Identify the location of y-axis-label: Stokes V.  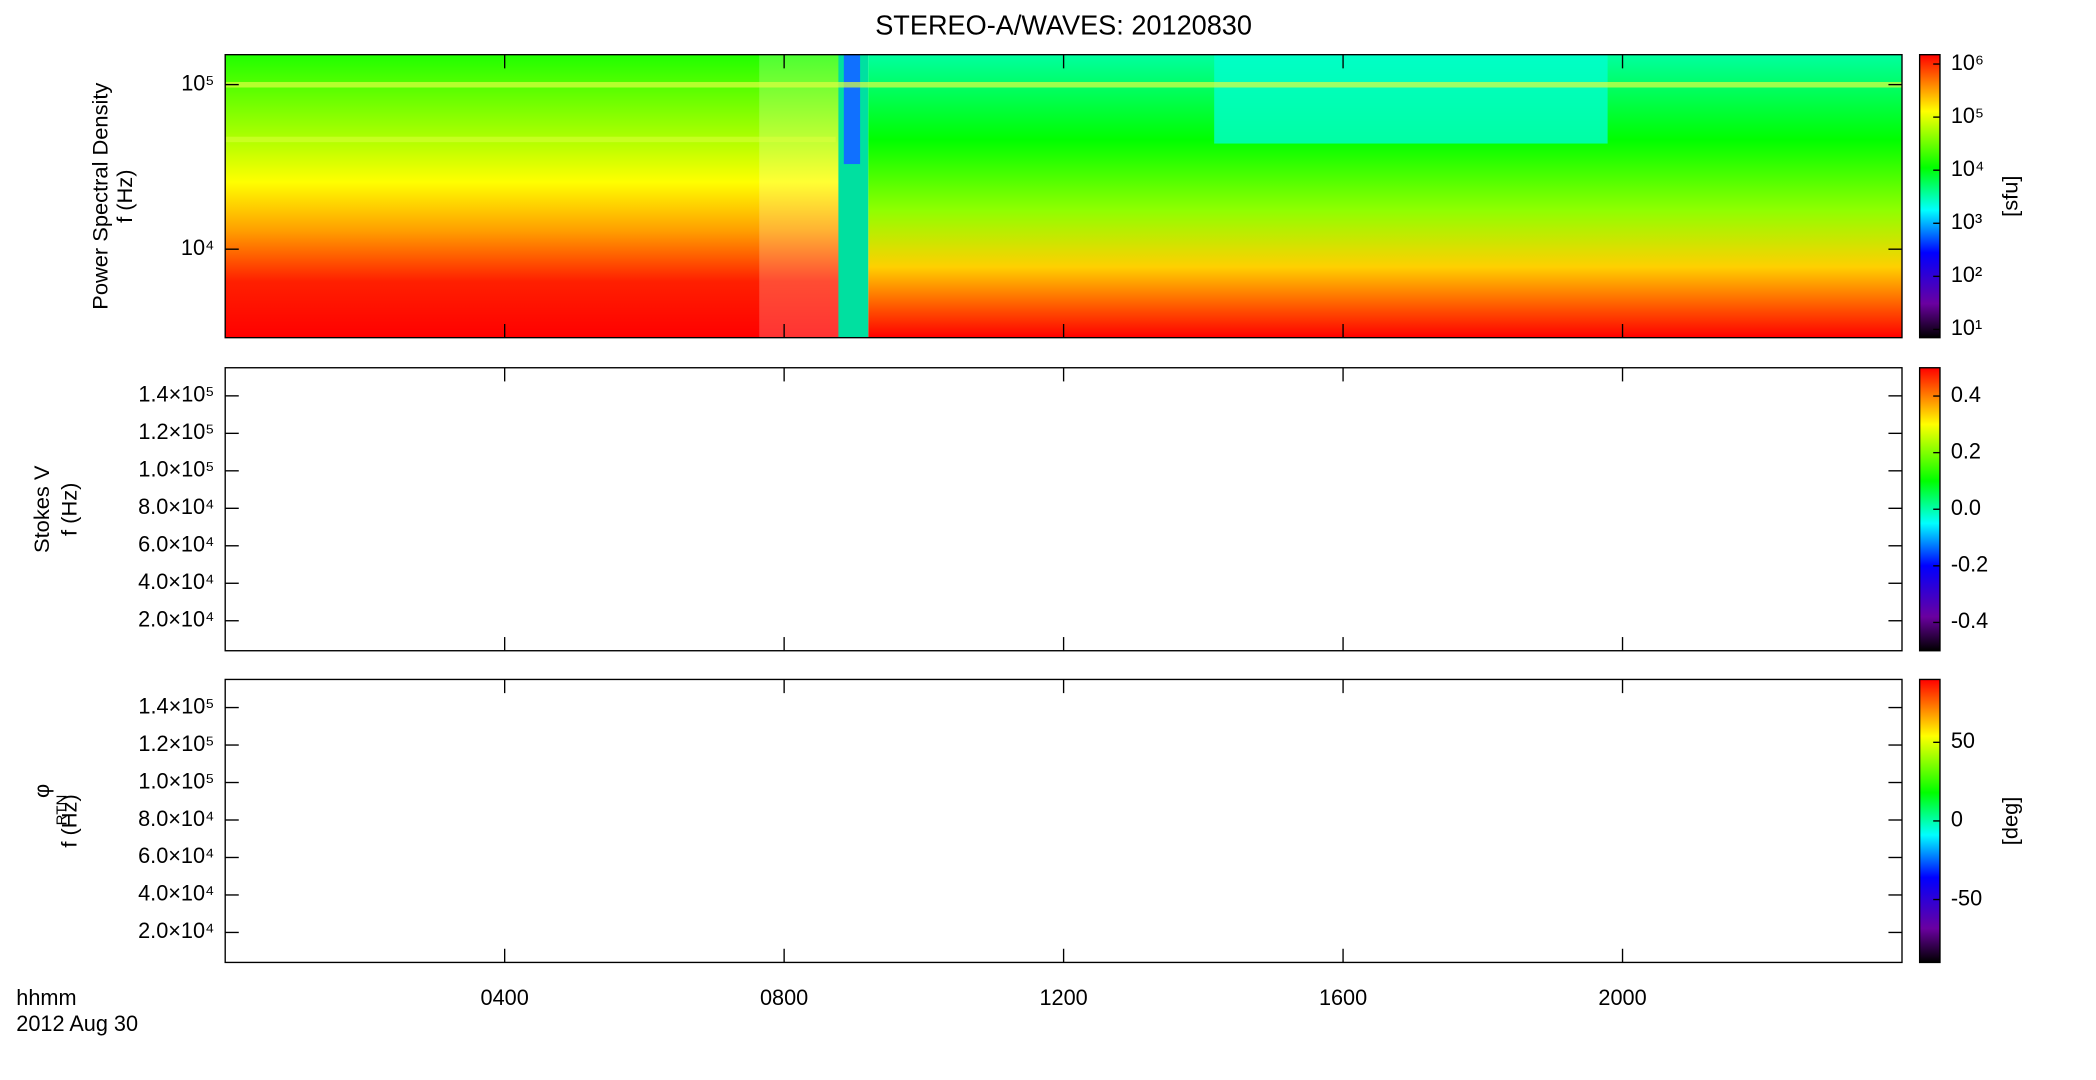
(41, 509).